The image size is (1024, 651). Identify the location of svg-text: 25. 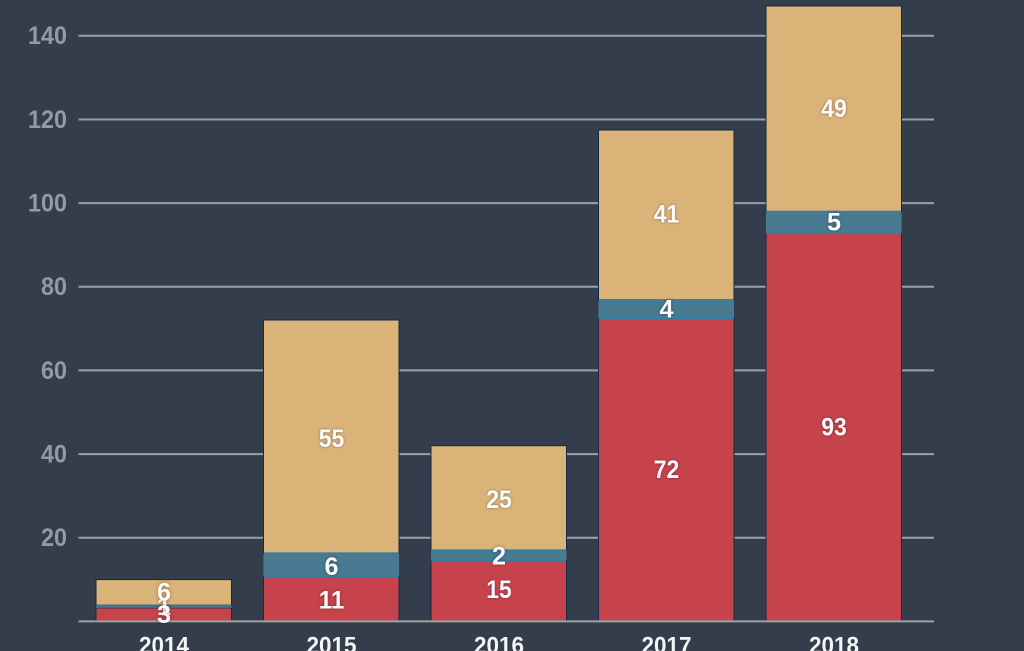
(499, 500).